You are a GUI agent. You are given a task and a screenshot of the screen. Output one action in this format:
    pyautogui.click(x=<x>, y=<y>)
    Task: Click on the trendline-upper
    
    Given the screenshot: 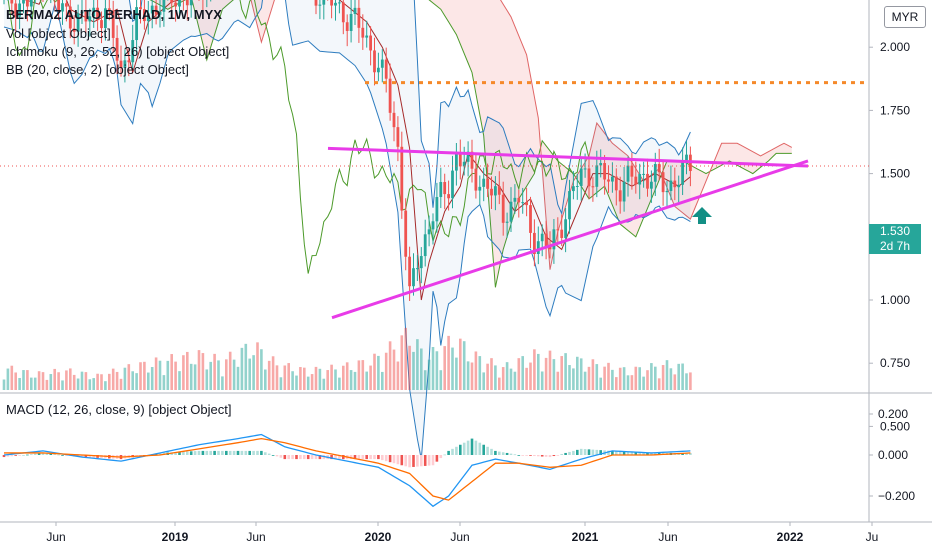 What is the action you would take?
    pyautogui.click(x=568, y=157)
    